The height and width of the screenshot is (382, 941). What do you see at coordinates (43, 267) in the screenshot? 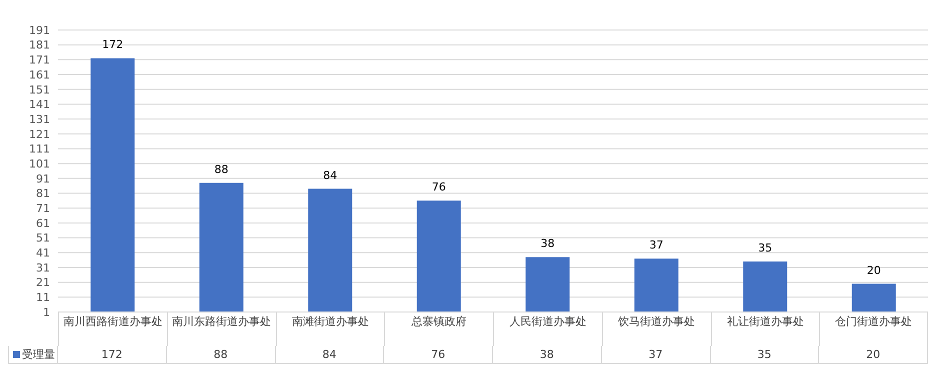
I see `y-tick-label: 31` at bounding box center [43, 267].